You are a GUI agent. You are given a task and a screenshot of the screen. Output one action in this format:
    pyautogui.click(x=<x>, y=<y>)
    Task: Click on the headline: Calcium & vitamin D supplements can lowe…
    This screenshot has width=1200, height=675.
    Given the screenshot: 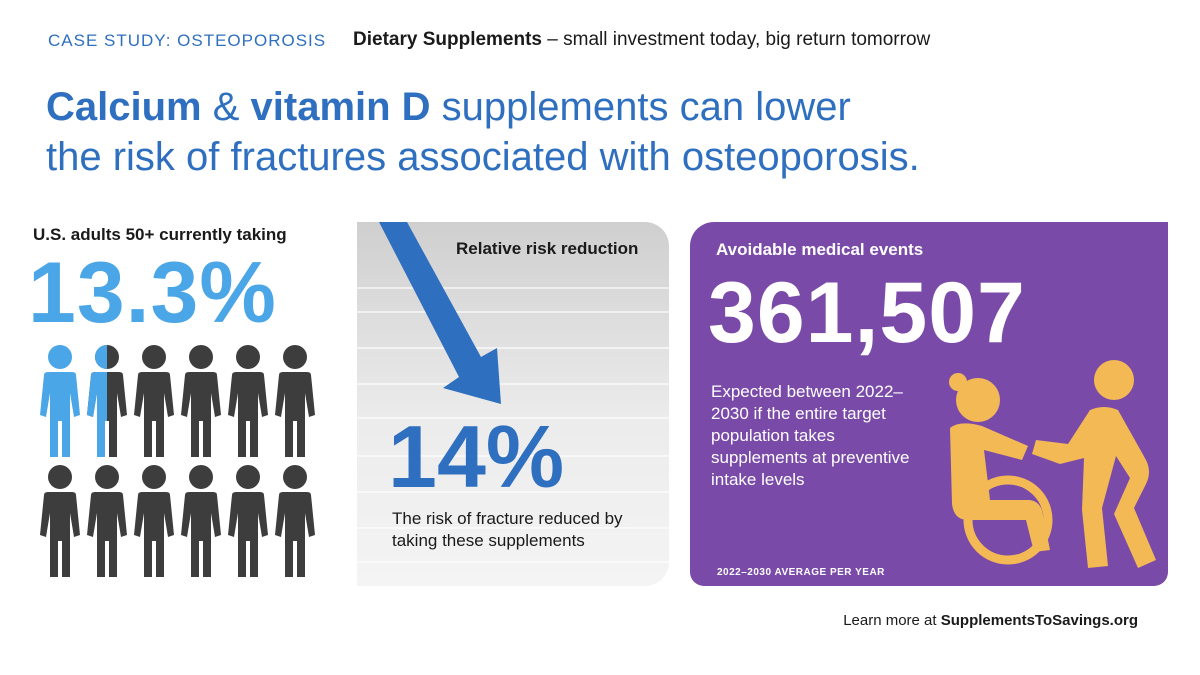 What is the action you would take?
    pyautogui.click(x=546, y=132)
    